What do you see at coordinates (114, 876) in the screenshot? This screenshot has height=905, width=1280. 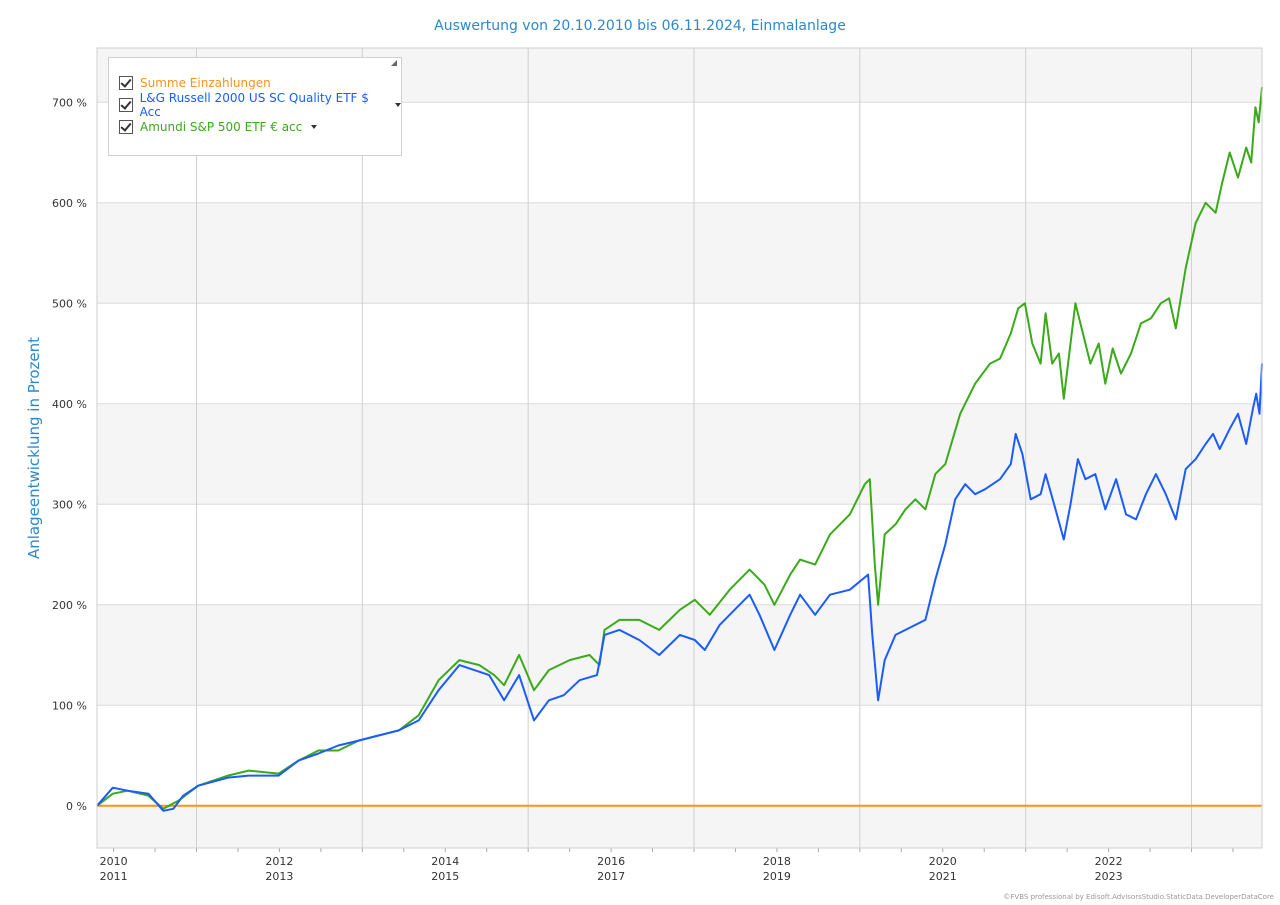 I see `x-tick-label: 2011` at bounding box center [114, 876].